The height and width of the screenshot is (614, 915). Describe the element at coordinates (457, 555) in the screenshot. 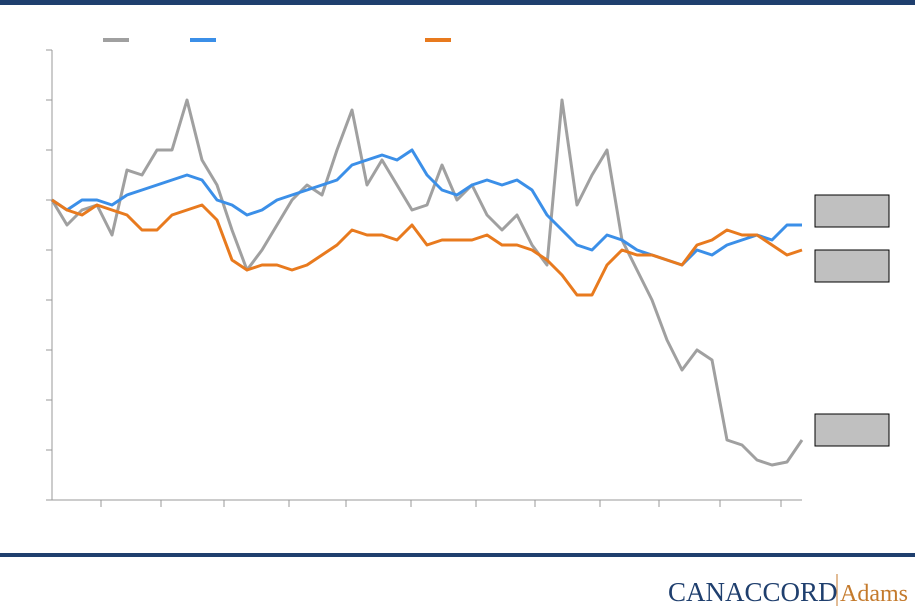

I see `bottom-rule` at that location.